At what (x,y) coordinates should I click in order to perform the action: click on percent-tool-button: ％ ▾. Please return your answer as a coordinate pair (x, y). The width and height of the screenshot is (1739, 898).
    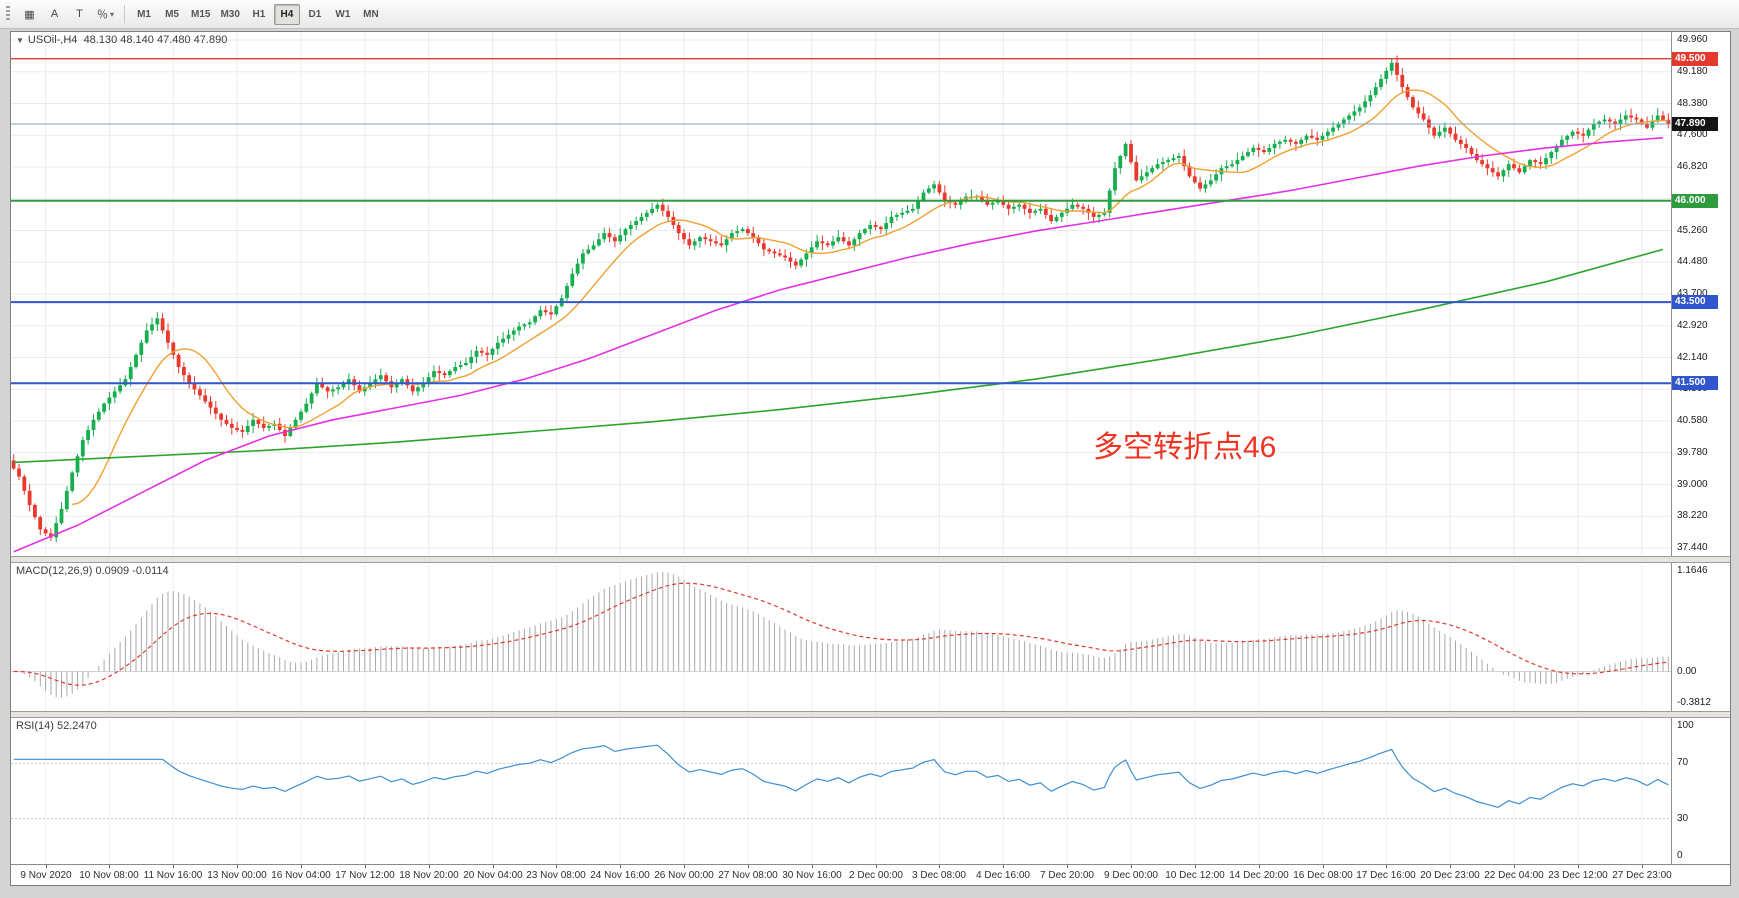
    Looking at the image, I should click on (105, 14).